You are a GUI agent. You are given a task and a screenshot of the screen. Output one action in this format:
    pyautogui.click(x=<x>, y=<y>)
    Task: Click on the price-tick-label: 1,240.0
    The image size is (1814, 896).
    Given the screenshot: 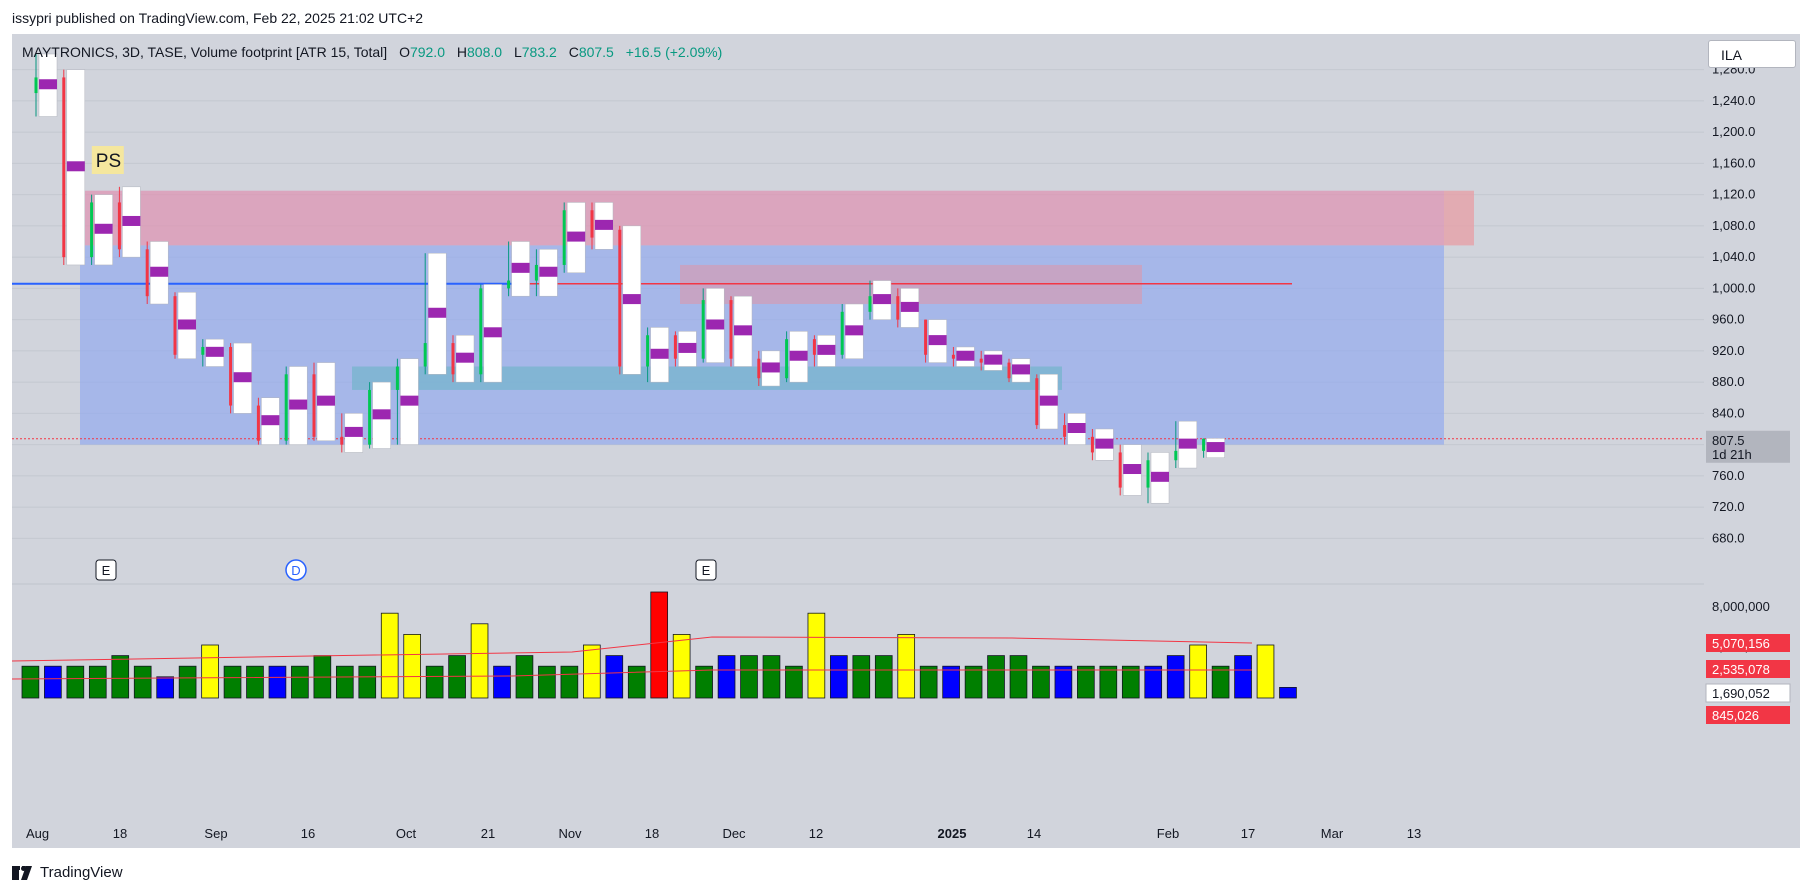 What is the action you would take?
    pyautogui.click(x=1733, y=100)
    